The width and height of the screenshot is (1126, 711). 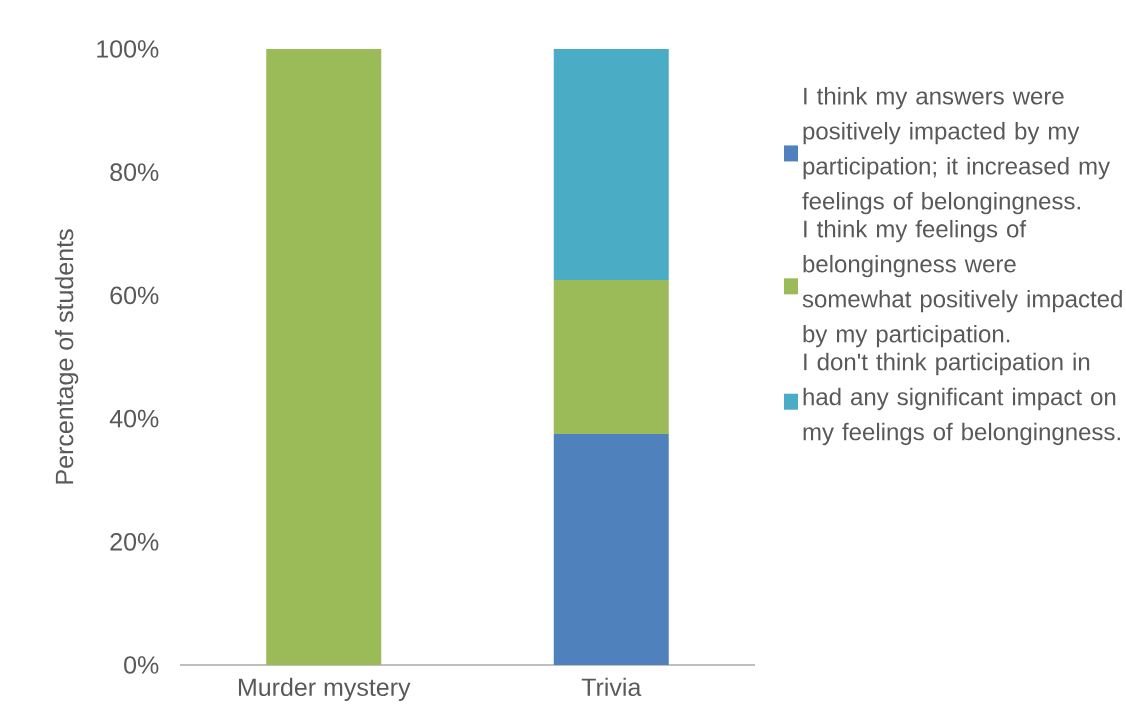 What do you see at coordinates (134, 172) in the screenshot?
I see `y-tick-label: 80%` at bounding box center [134, 172].